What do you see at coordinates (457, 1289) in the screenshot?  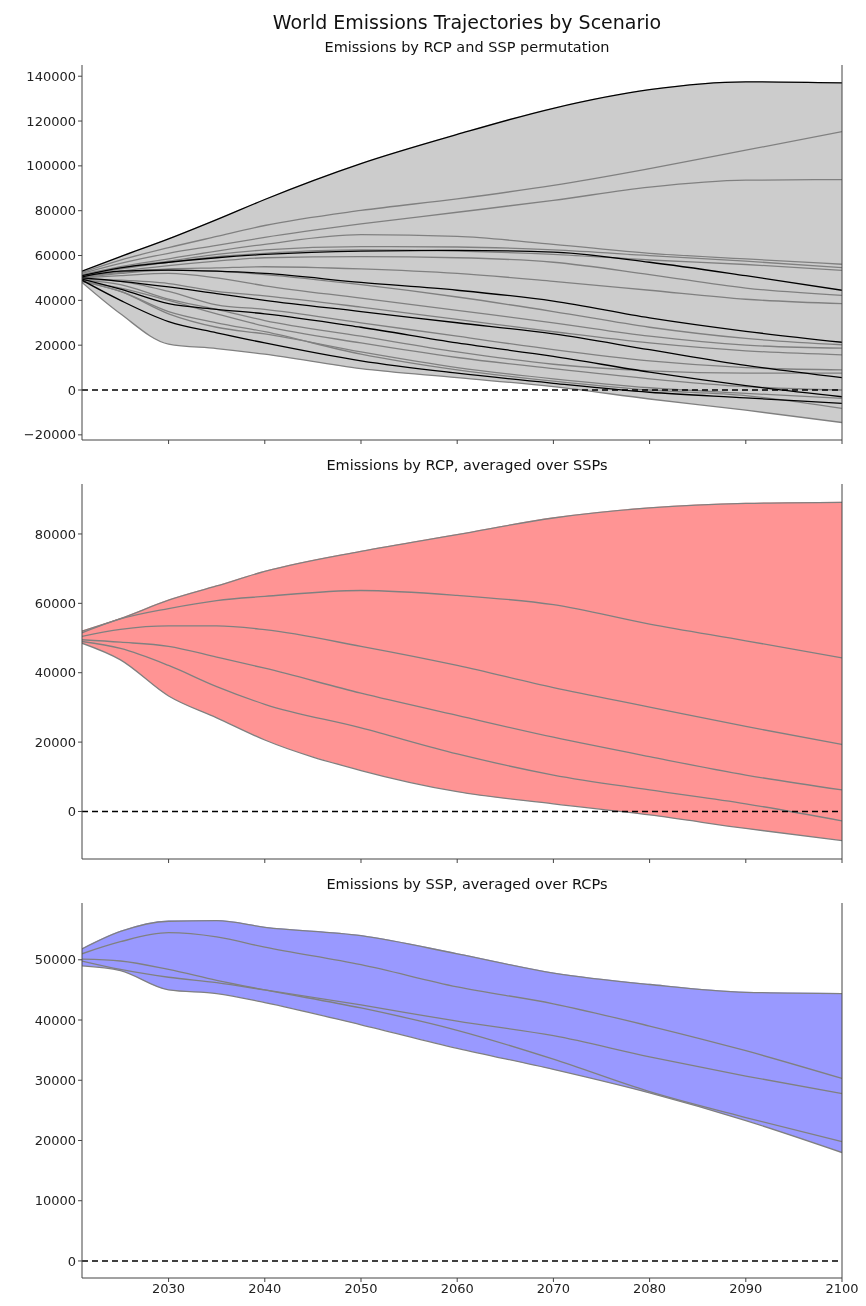 I see `x-tick-label: 2060` at bounding box center [457, 1289].